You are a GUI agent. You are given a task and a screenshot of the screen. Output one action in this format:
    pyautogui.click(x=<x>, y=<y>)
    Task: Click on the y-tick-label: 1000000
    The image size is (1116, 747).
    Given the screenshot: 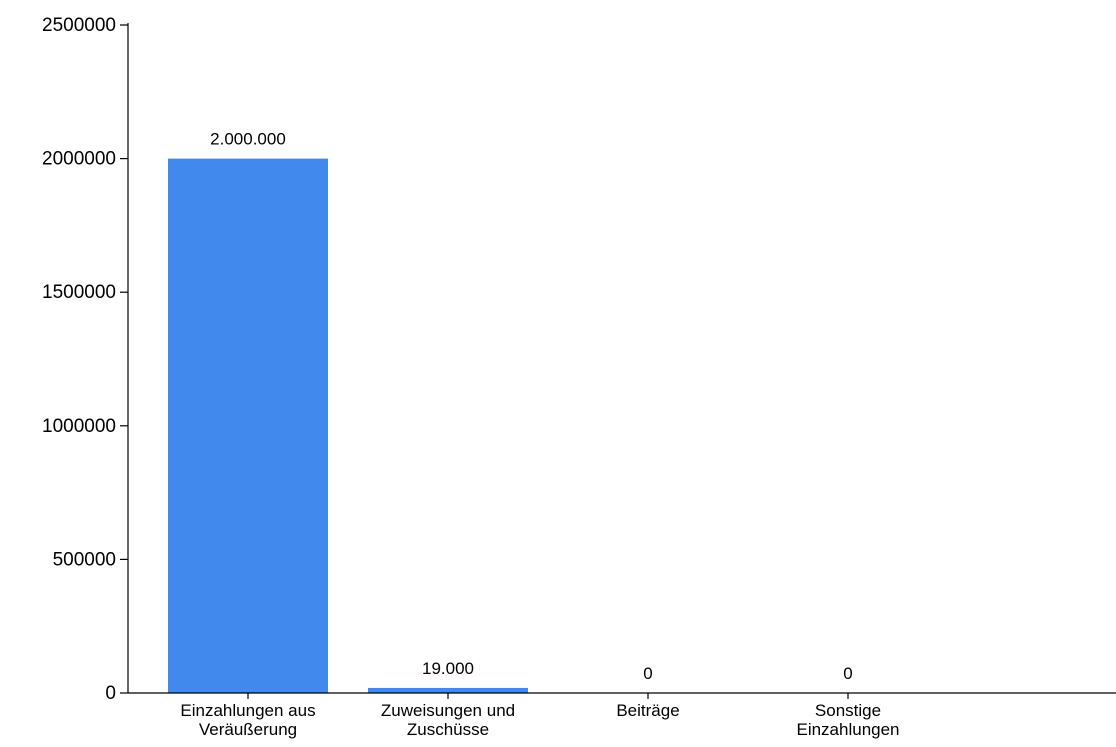 What is the action you would take?
    pyautogui.click(x=79, y=426)
    